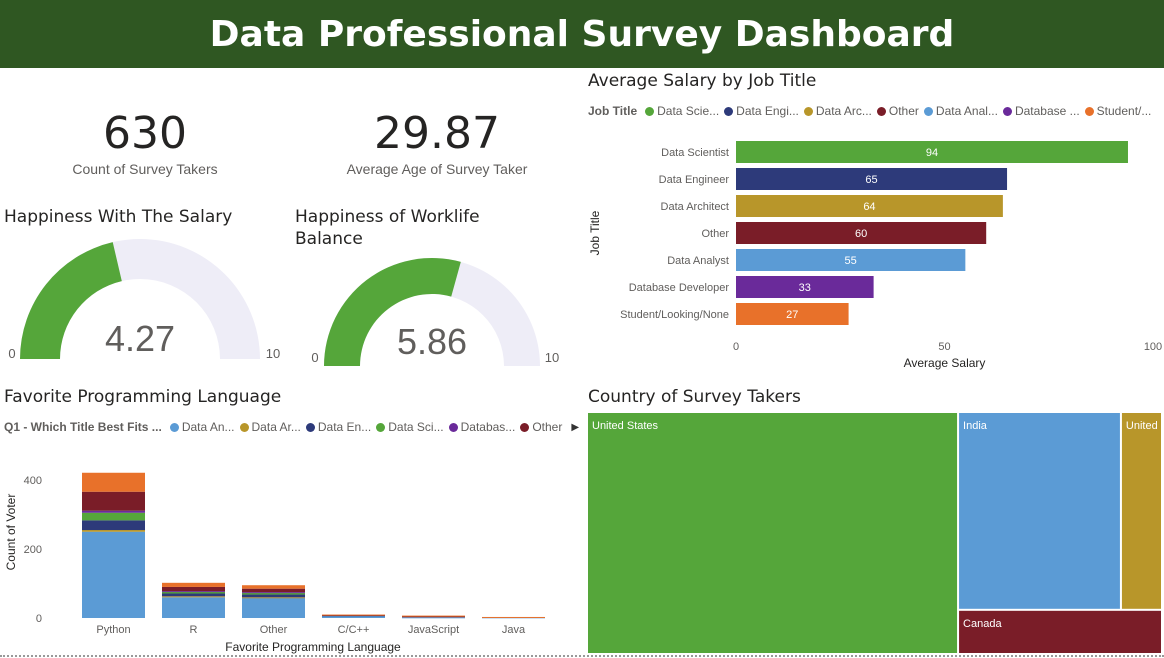  I want to click on language-legend-item: Other, so click(541, 427).